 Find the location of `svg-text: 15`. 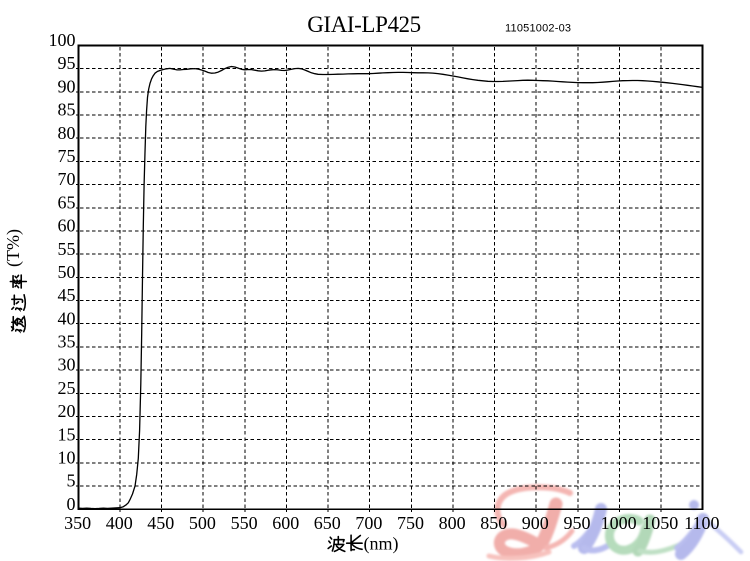

svg-text: 15 is located at coordinates (67, 434).